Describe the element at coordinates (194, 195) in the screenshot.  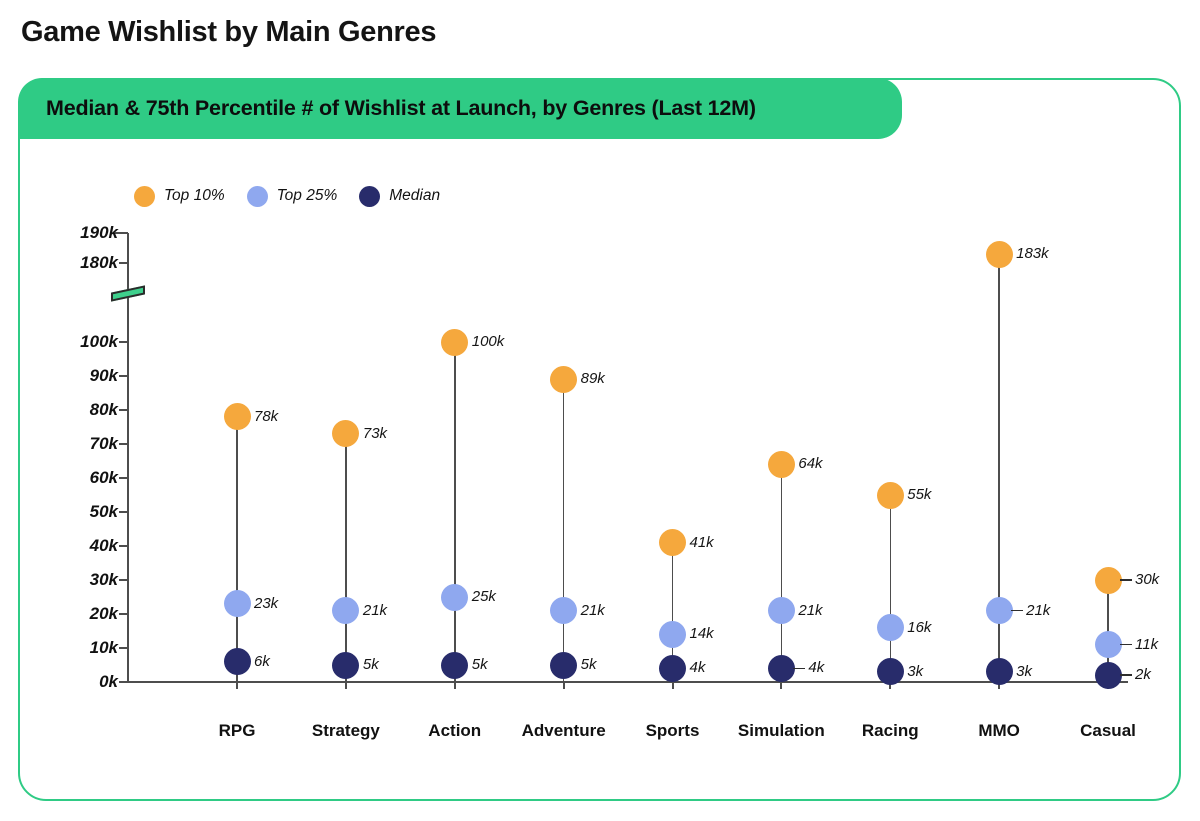
I see `legend-label: Top 10%` at that location.